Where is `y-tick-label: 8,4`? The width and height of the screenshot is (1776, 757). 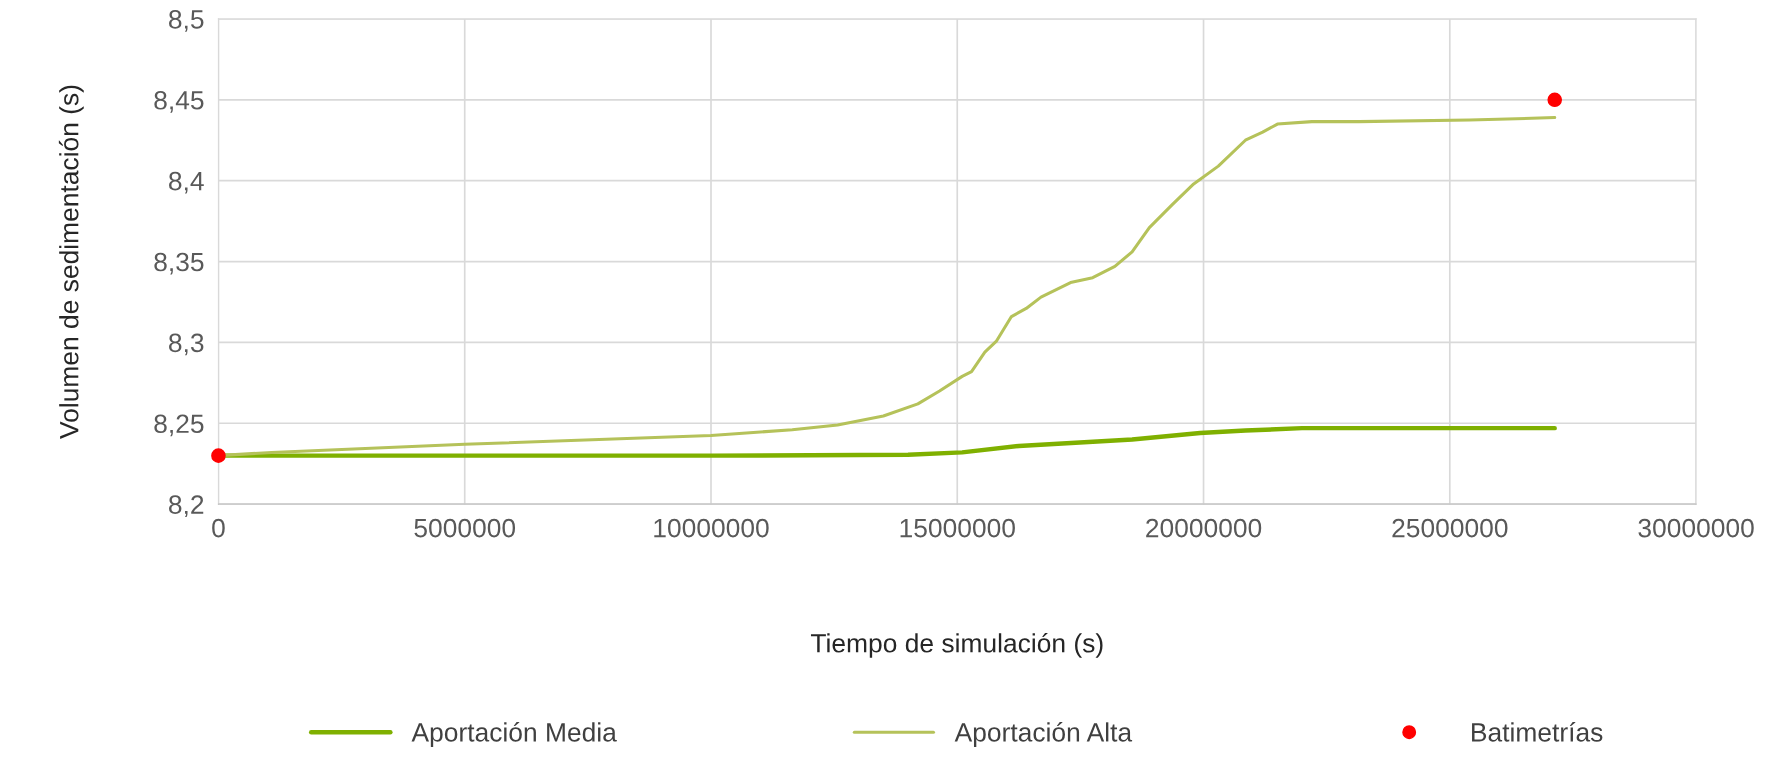
y-tick-label: 8,4 is located at coordinates (186, 182).